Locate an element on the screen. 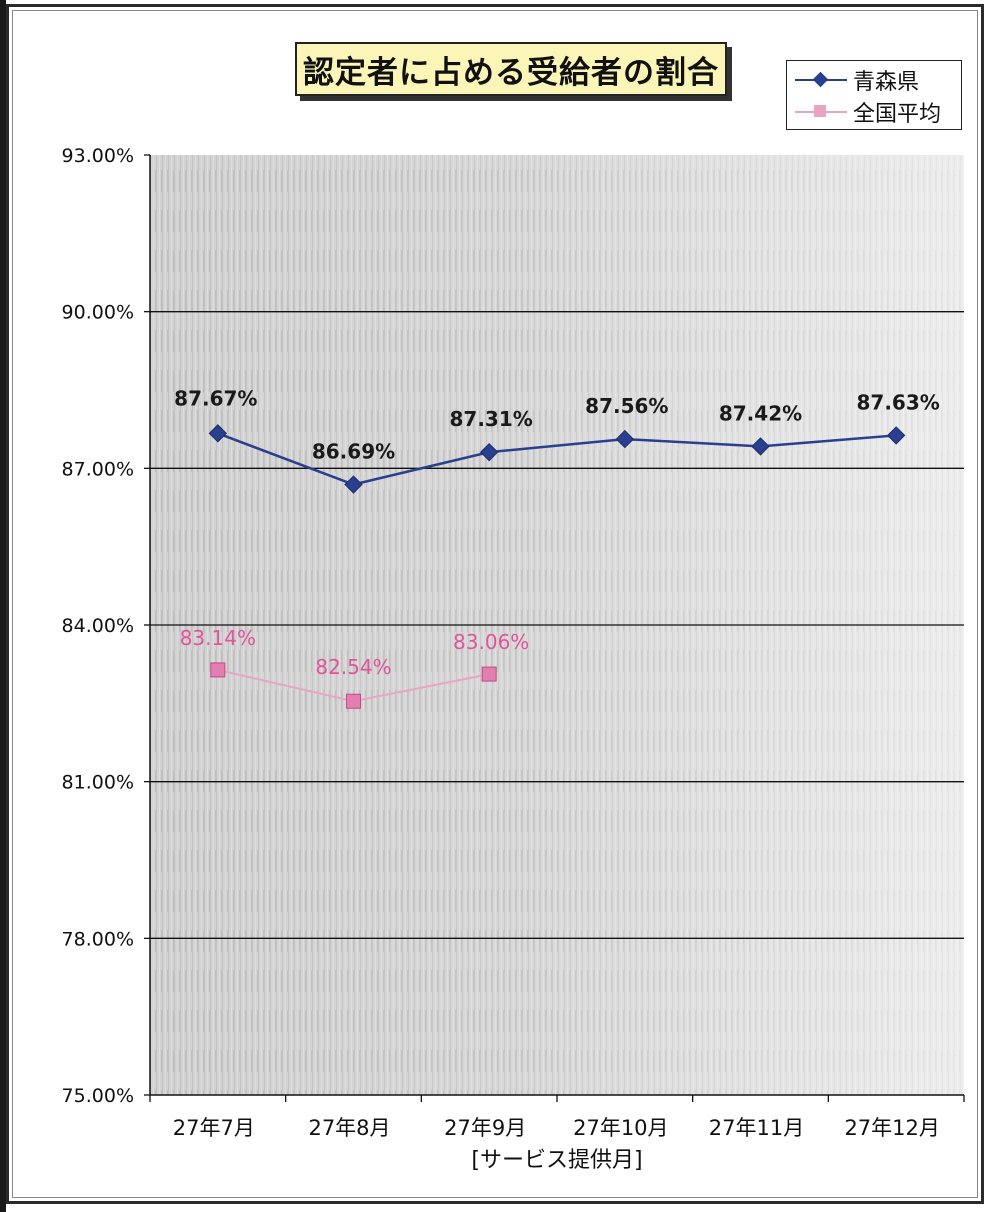 This screenshot has width=992, height=1212. legend-label-aomori: 青森県 is located at coordinates (886, 82).